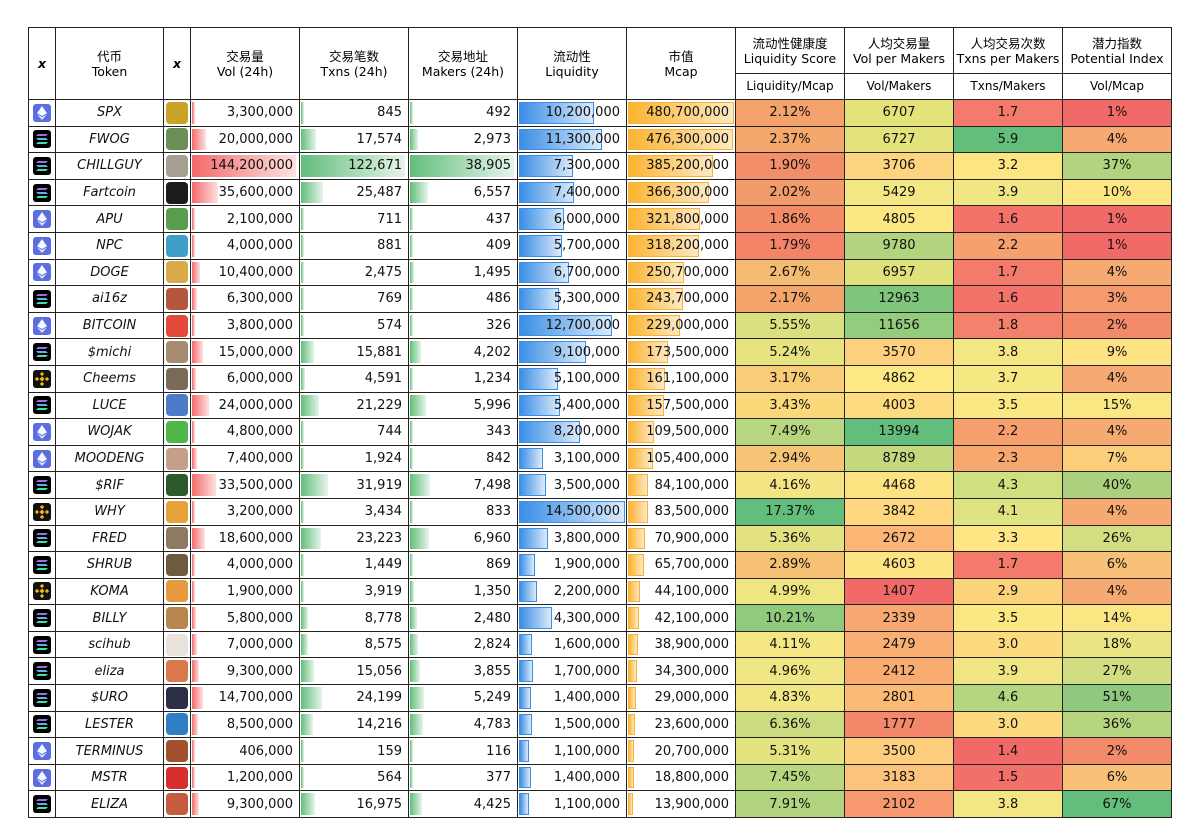 This screenshot has height=837, width=1200. I want to click on mcap-value: 18,800,000, so click(691, 778).